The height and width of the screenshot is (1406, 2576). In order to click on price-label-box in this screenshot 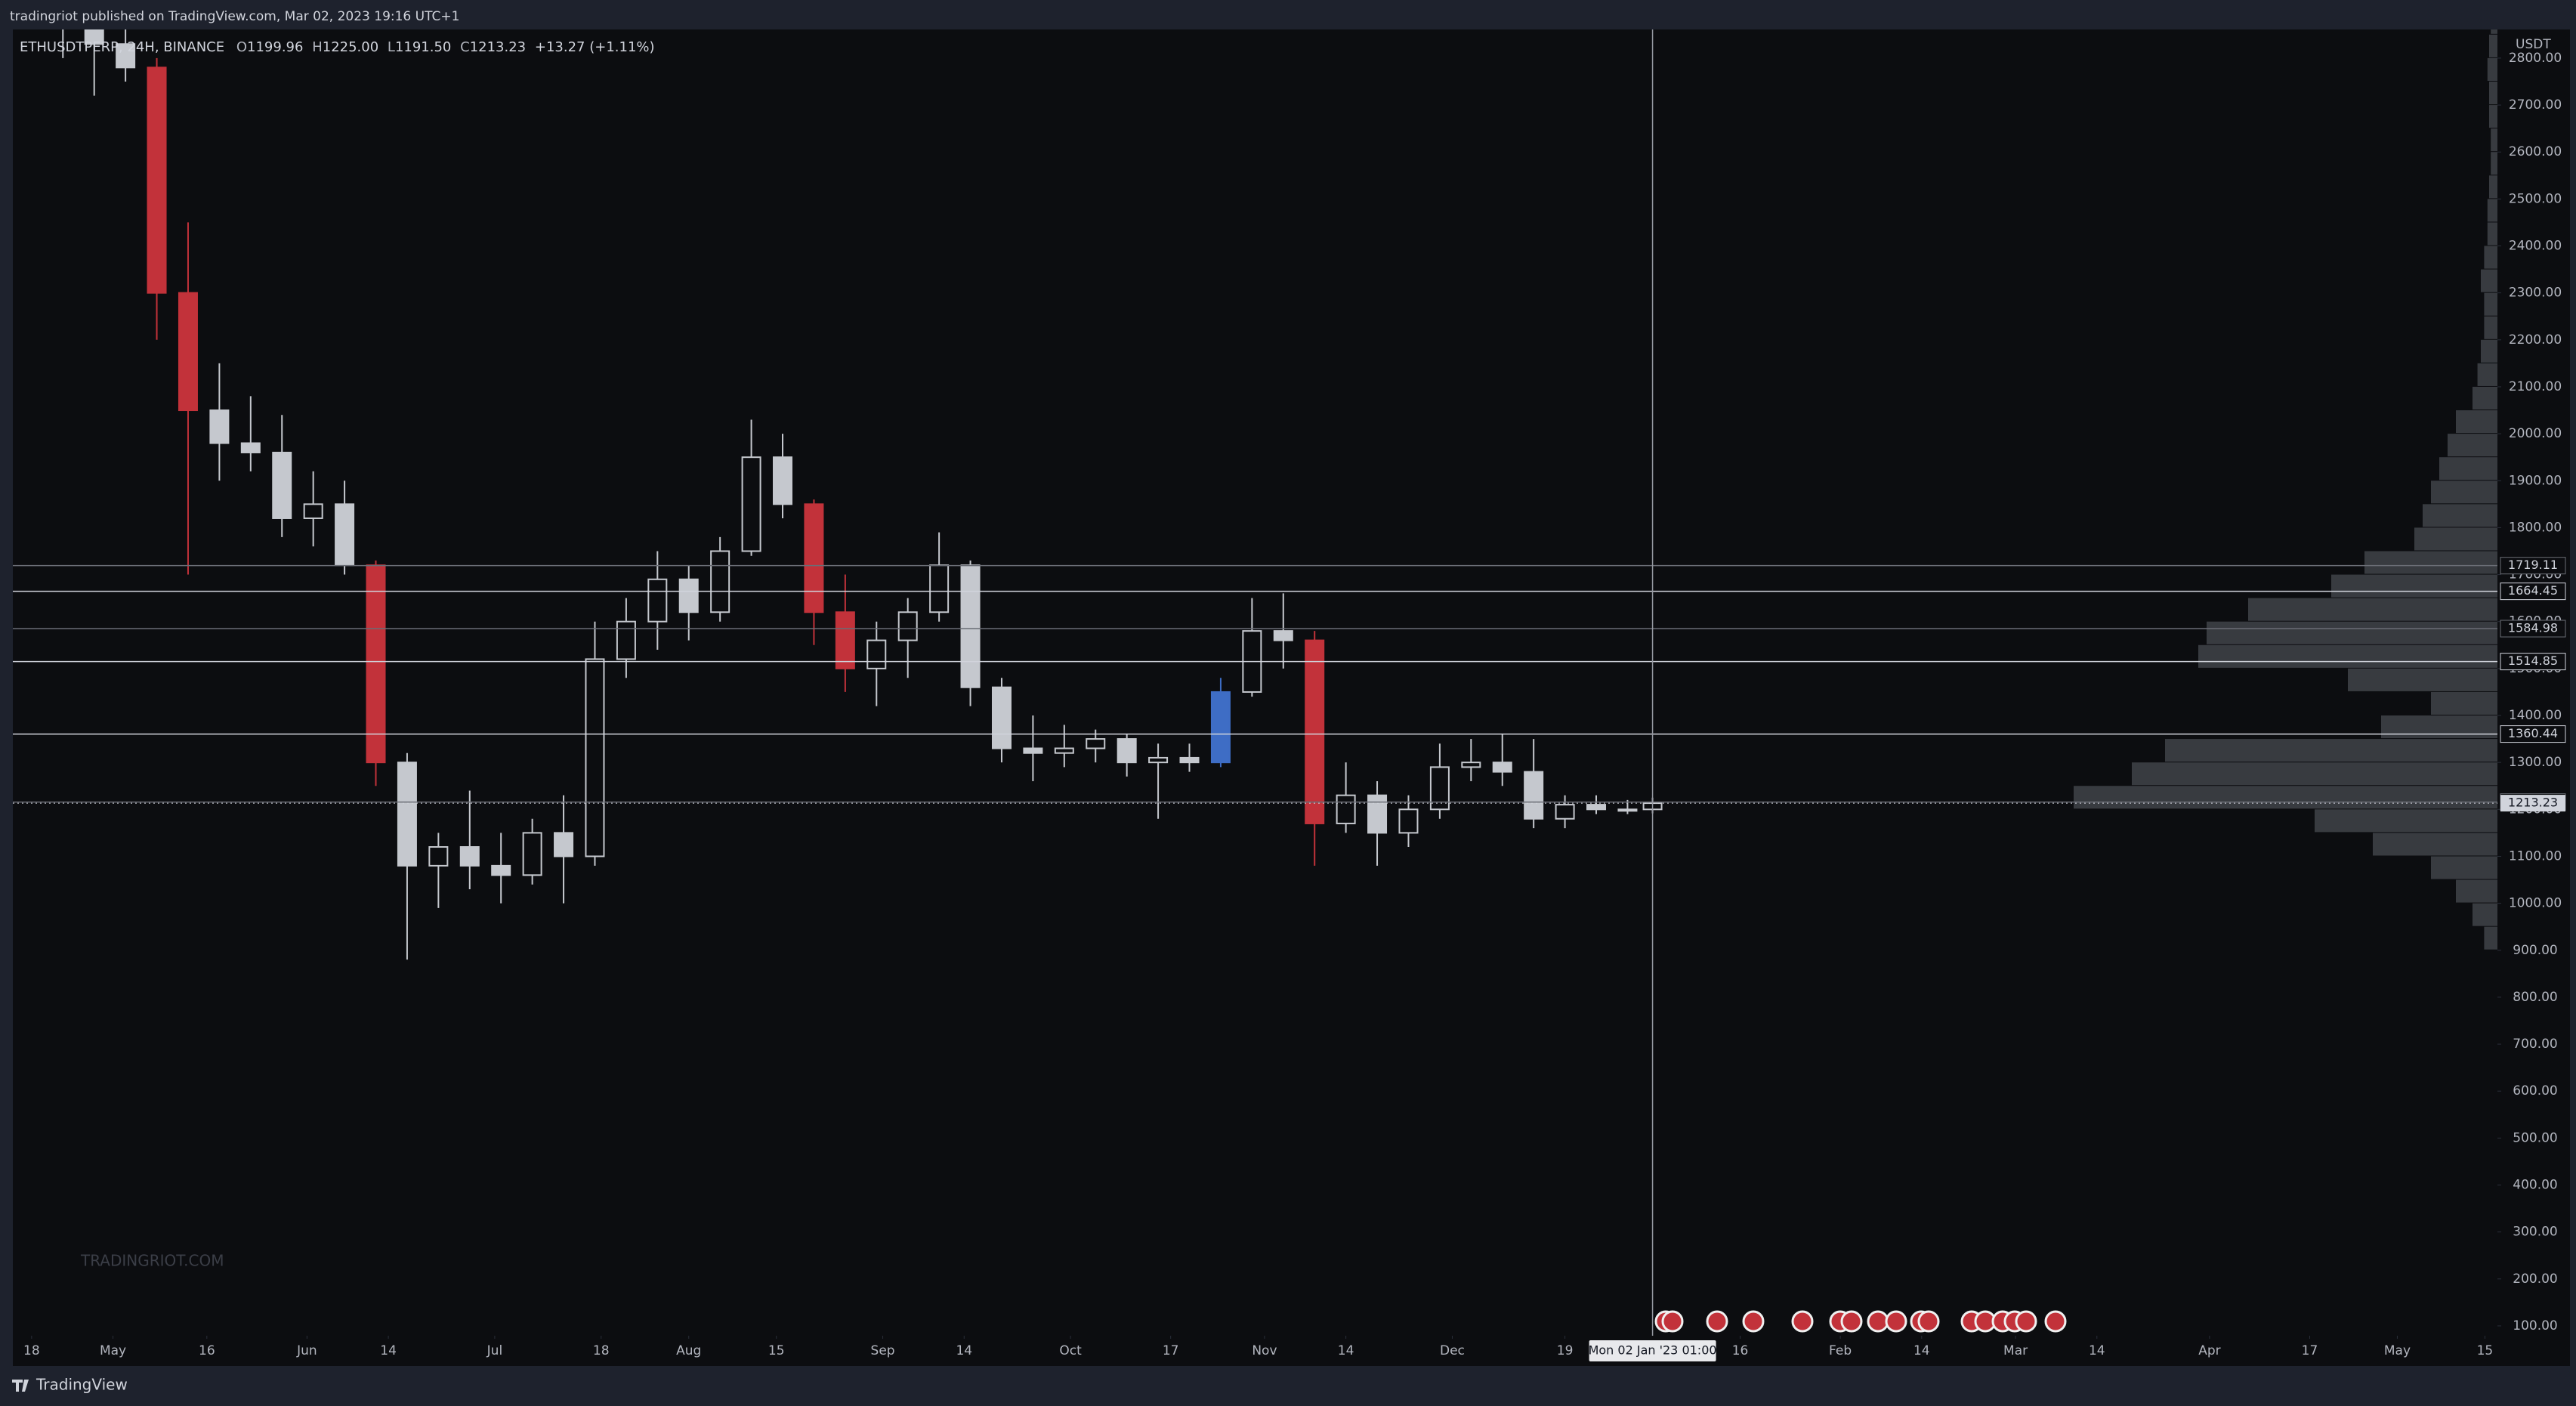, I will do `click(2532, 803)`.